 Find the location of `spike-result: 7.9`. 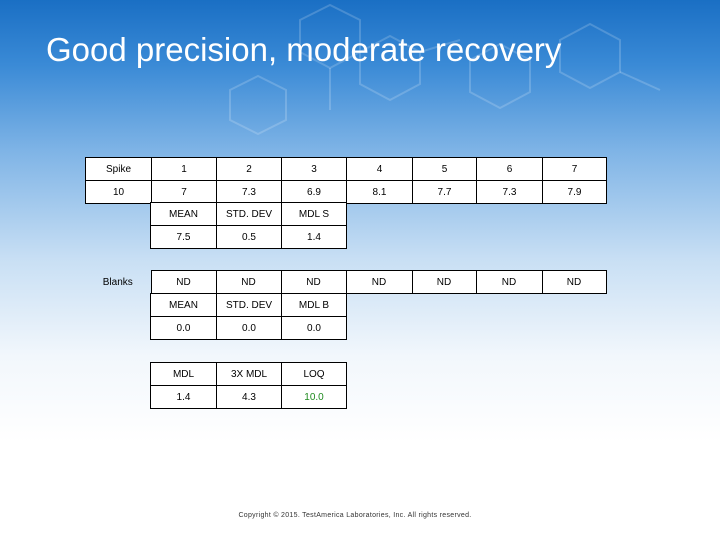

spike-result: 7.9 is located at coordinates (574, 192).